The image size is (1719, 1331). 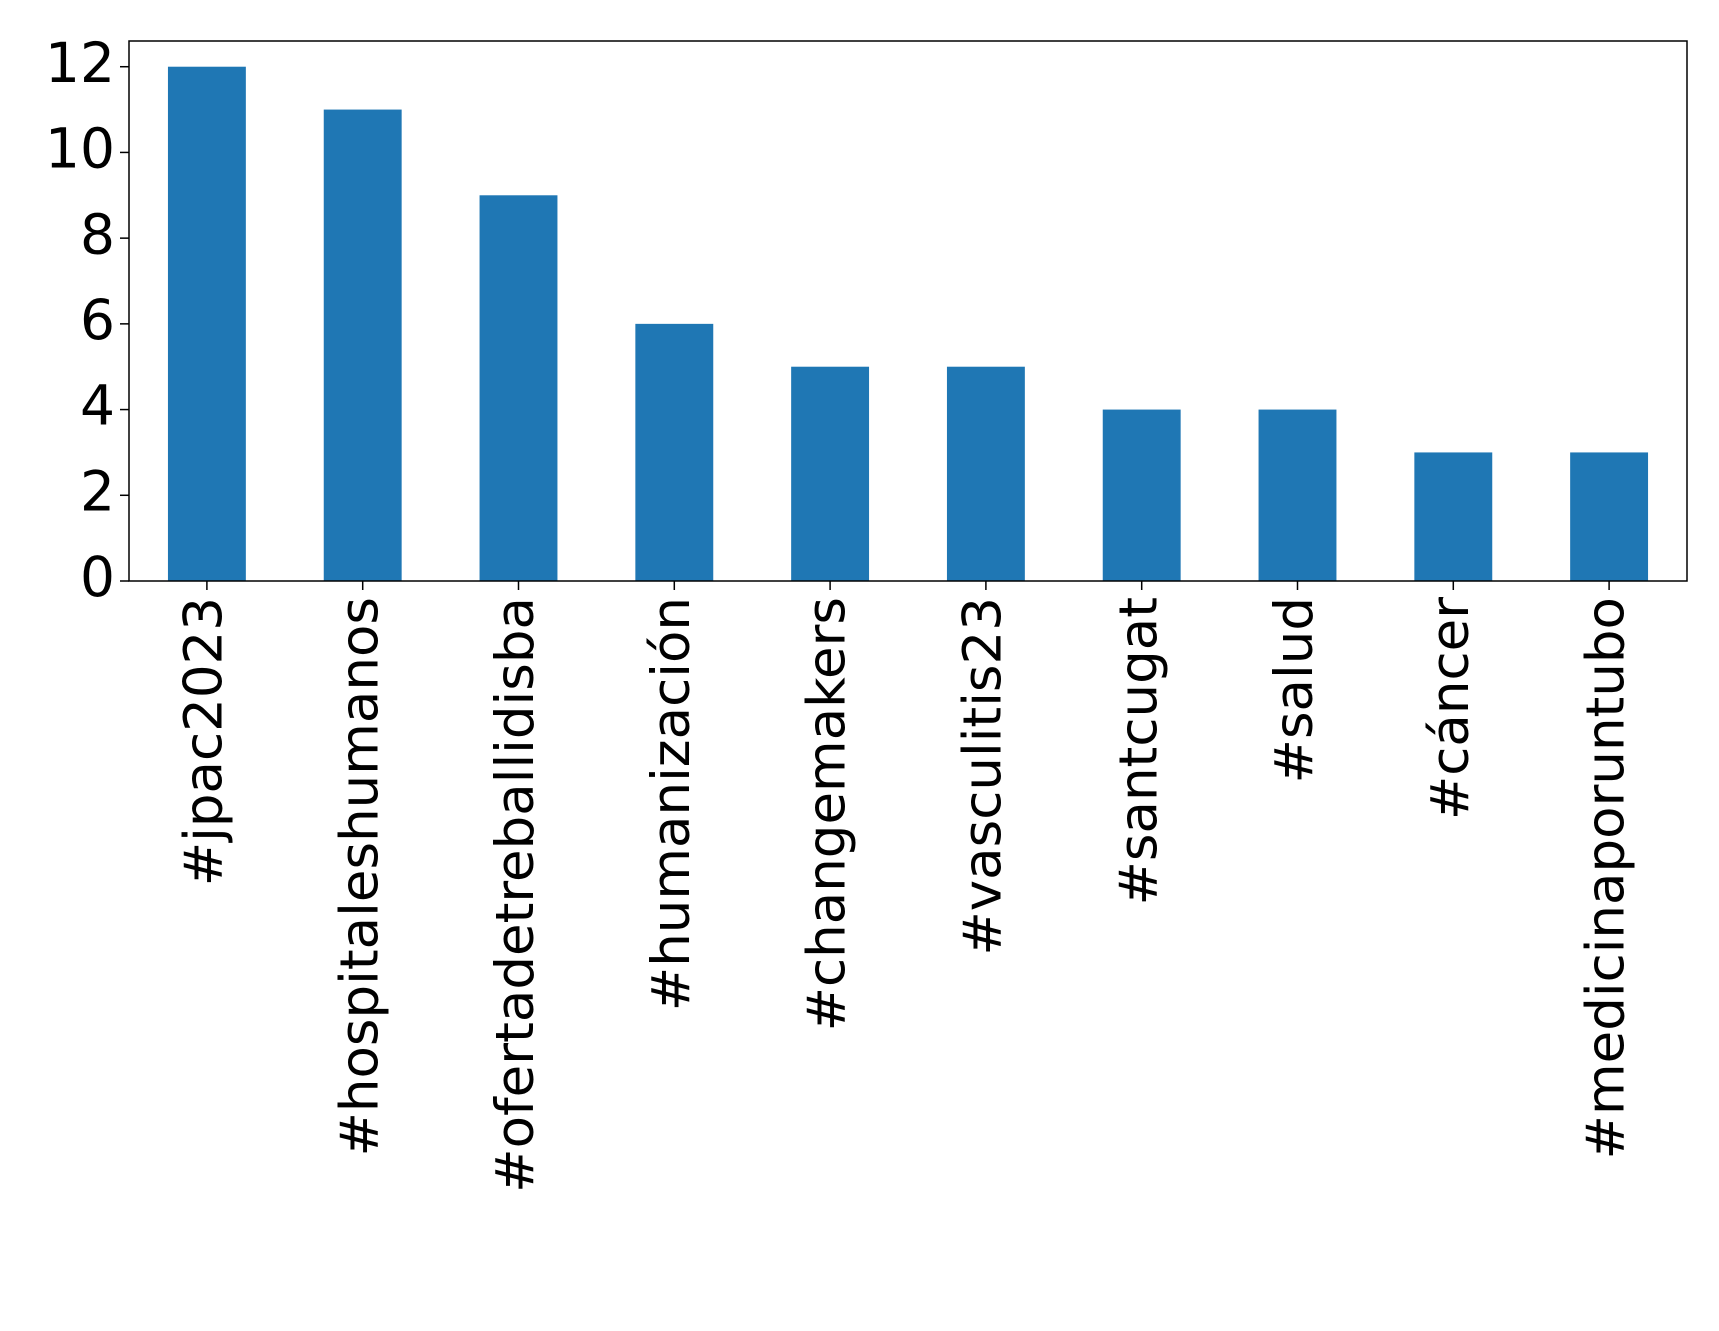 What do you see at coordinates (1606, 878) in the screenshot?
I see `x-tick-label: #medicinaporuntubo` at bounding box center [1606, 878].